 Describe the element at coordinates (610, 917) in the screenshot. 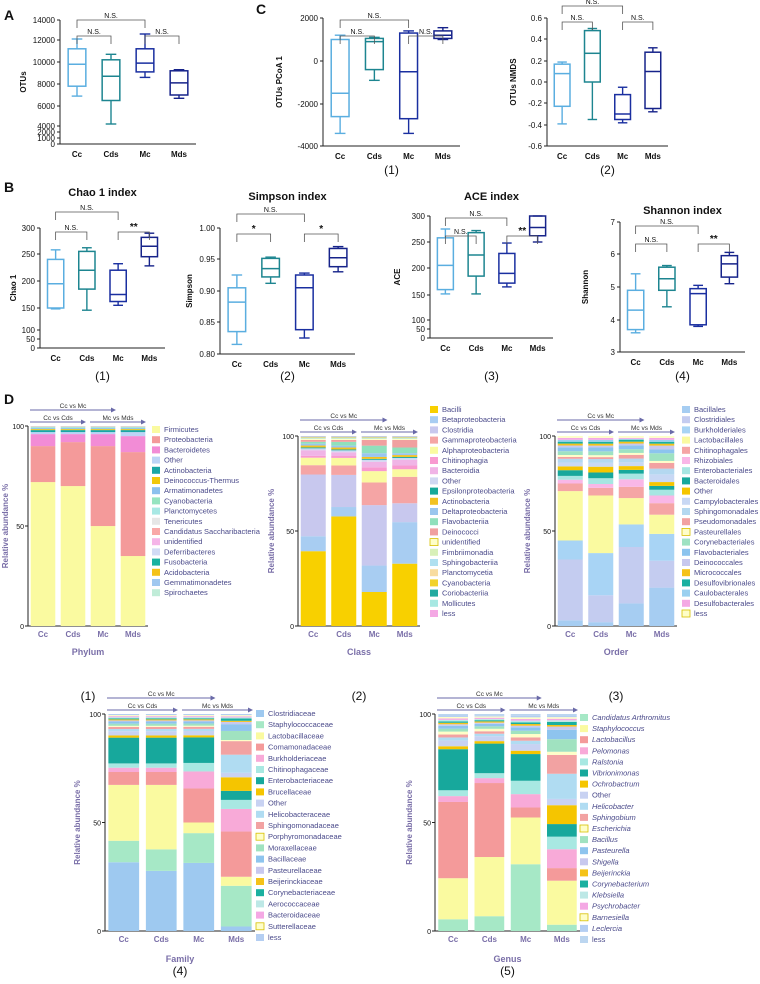

I see `legend-label: Barnesiella` at that location.